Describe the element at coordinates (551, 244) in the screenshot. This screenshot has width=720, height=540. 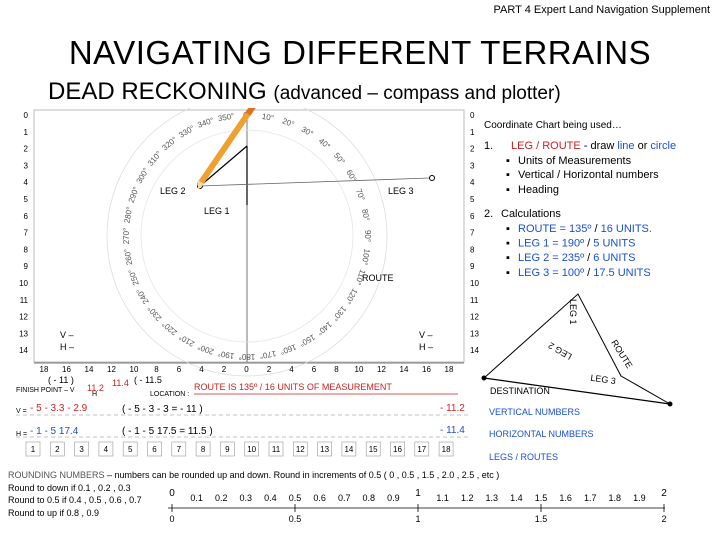
I see `calc-heading: LEG 1 = 190º` at that location.